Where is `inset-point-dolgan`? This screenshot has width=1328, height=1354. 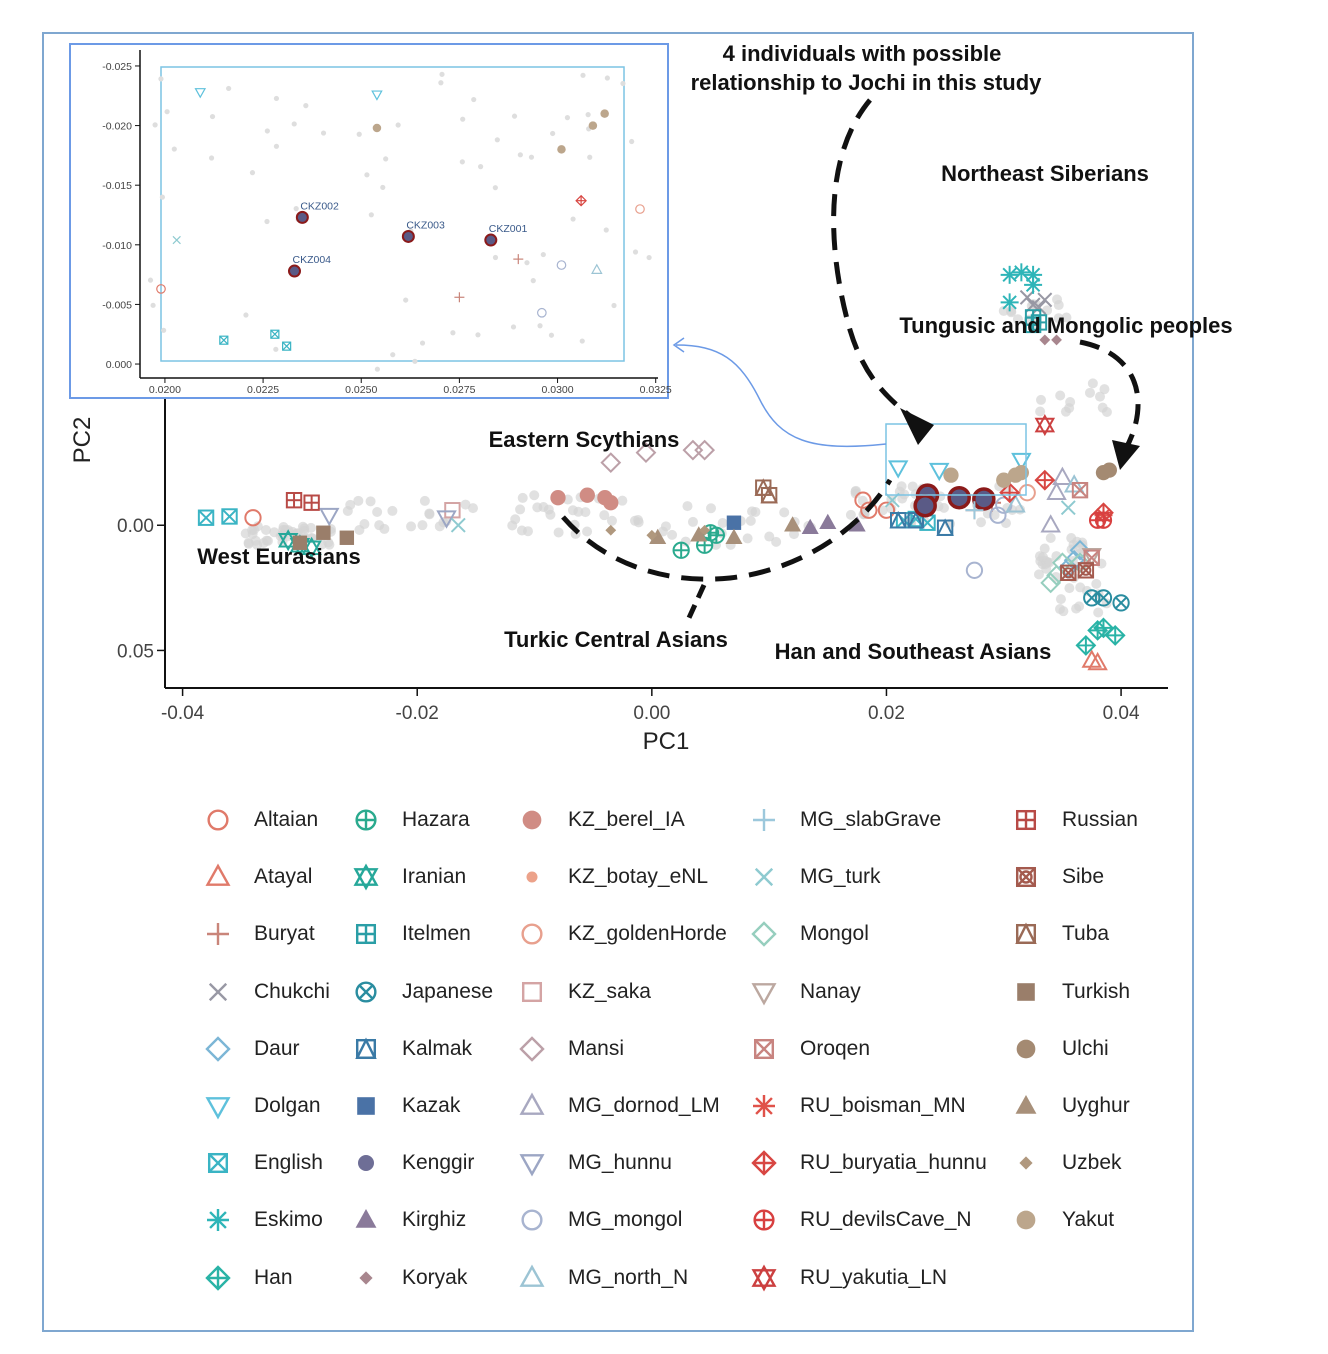
inset-point-dolgan is located at coordinates (377, 95).